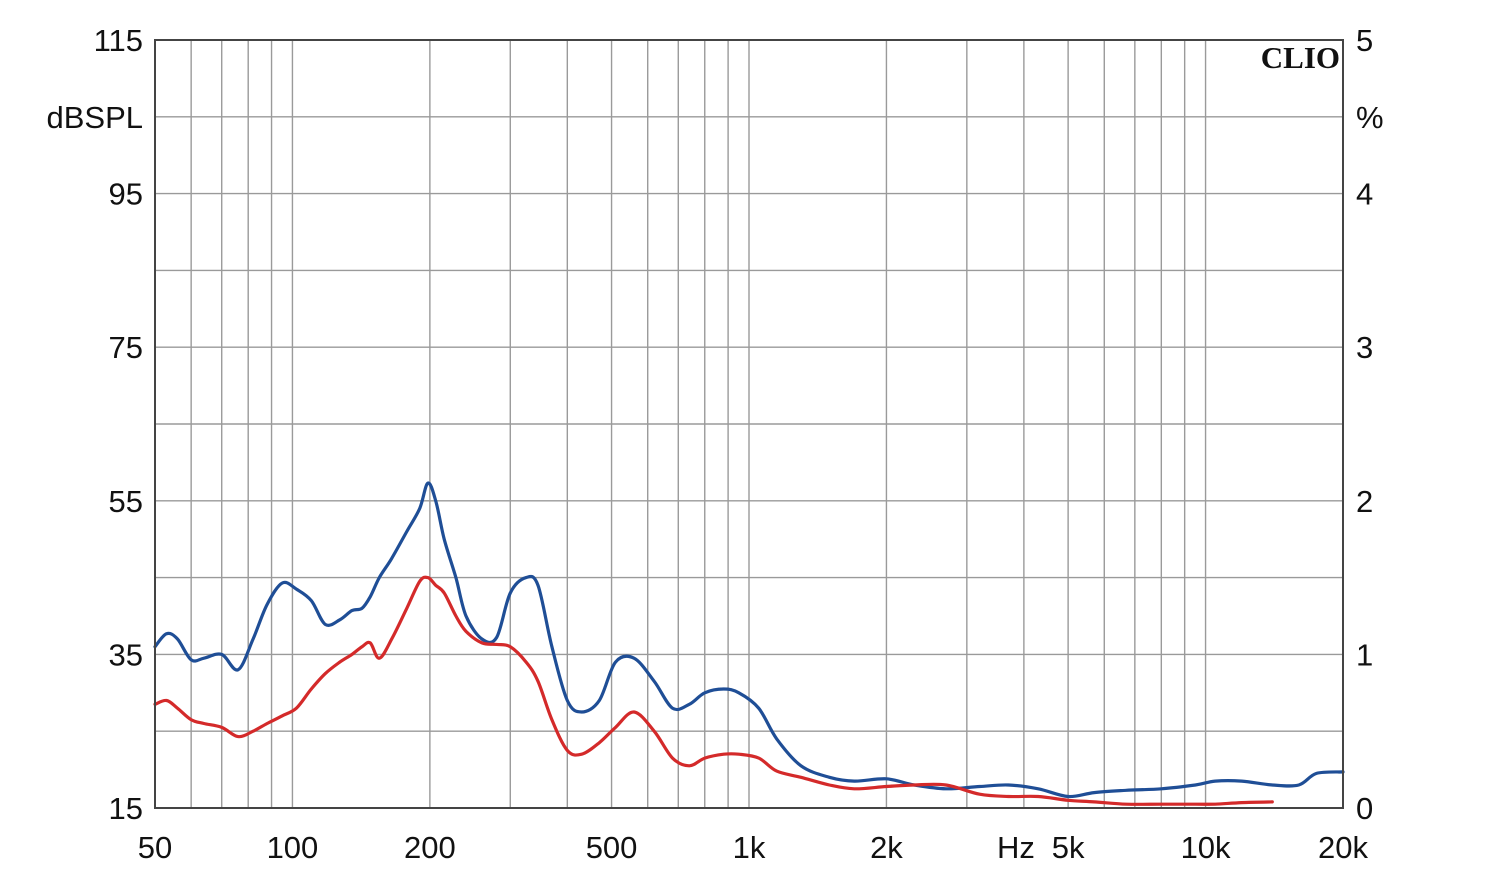  What do you see at coordinates (749, 847) in the screenshot?
I see `x-tick-label: 1k` at bounding box center [749, 847].